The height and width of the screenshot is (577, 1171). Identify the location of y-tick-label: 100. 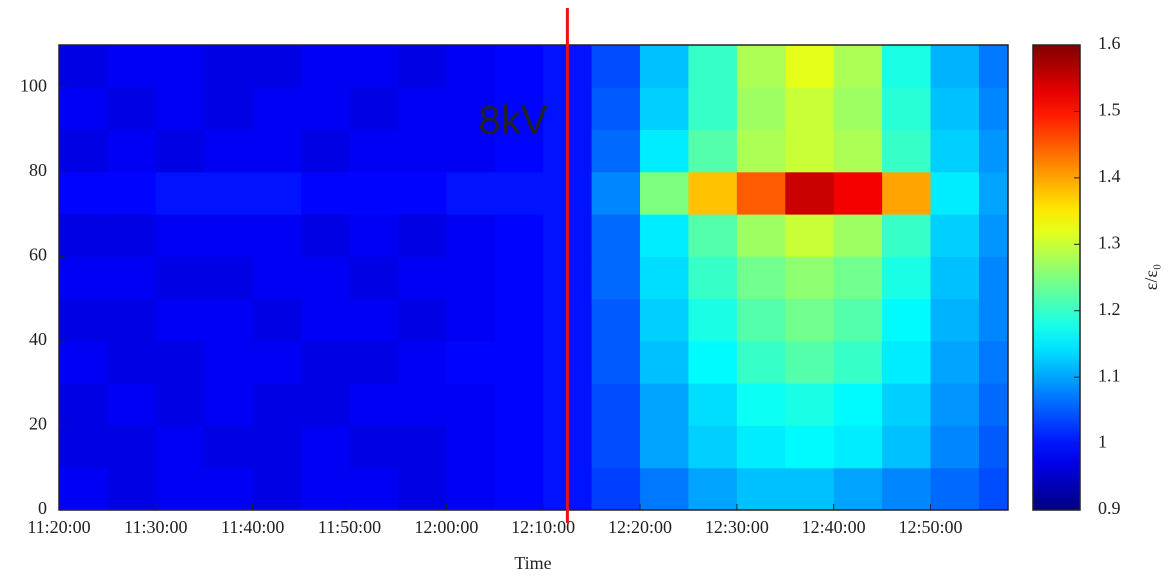
(33, 85).